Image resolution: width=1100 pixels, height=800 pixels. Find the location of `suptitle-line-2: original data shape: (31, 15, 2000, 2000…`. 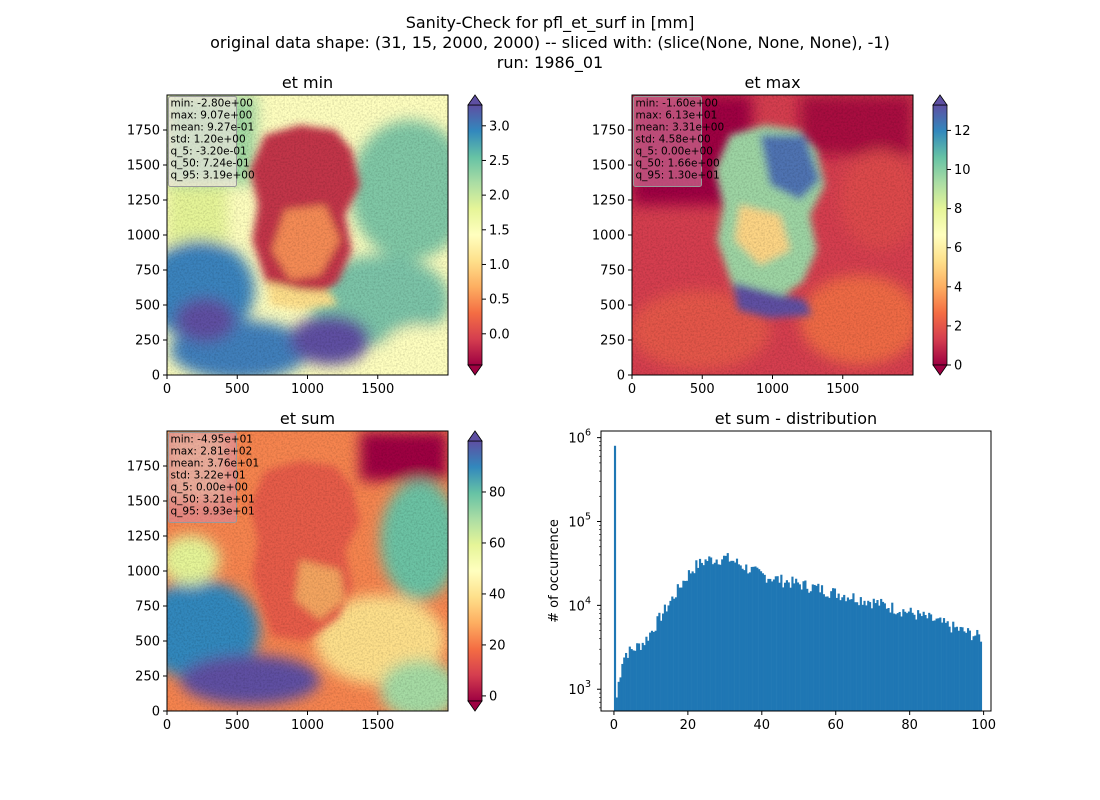

suptitle-line-2: original data shape: (31, 15, 2000, 2000… is located at coordinates (550, 42).